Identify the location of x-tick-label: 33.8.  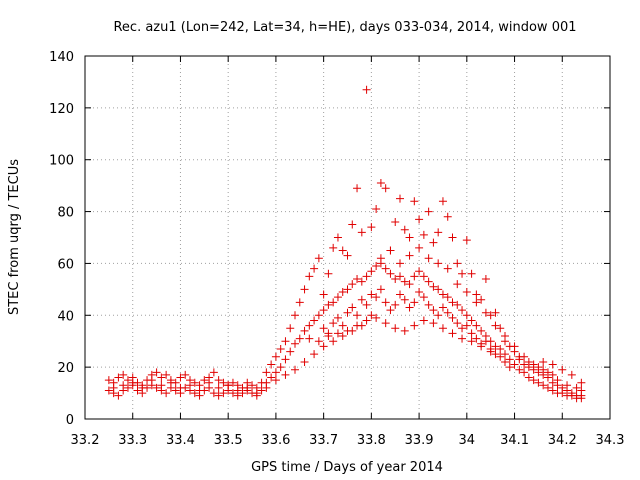
(371, 440).